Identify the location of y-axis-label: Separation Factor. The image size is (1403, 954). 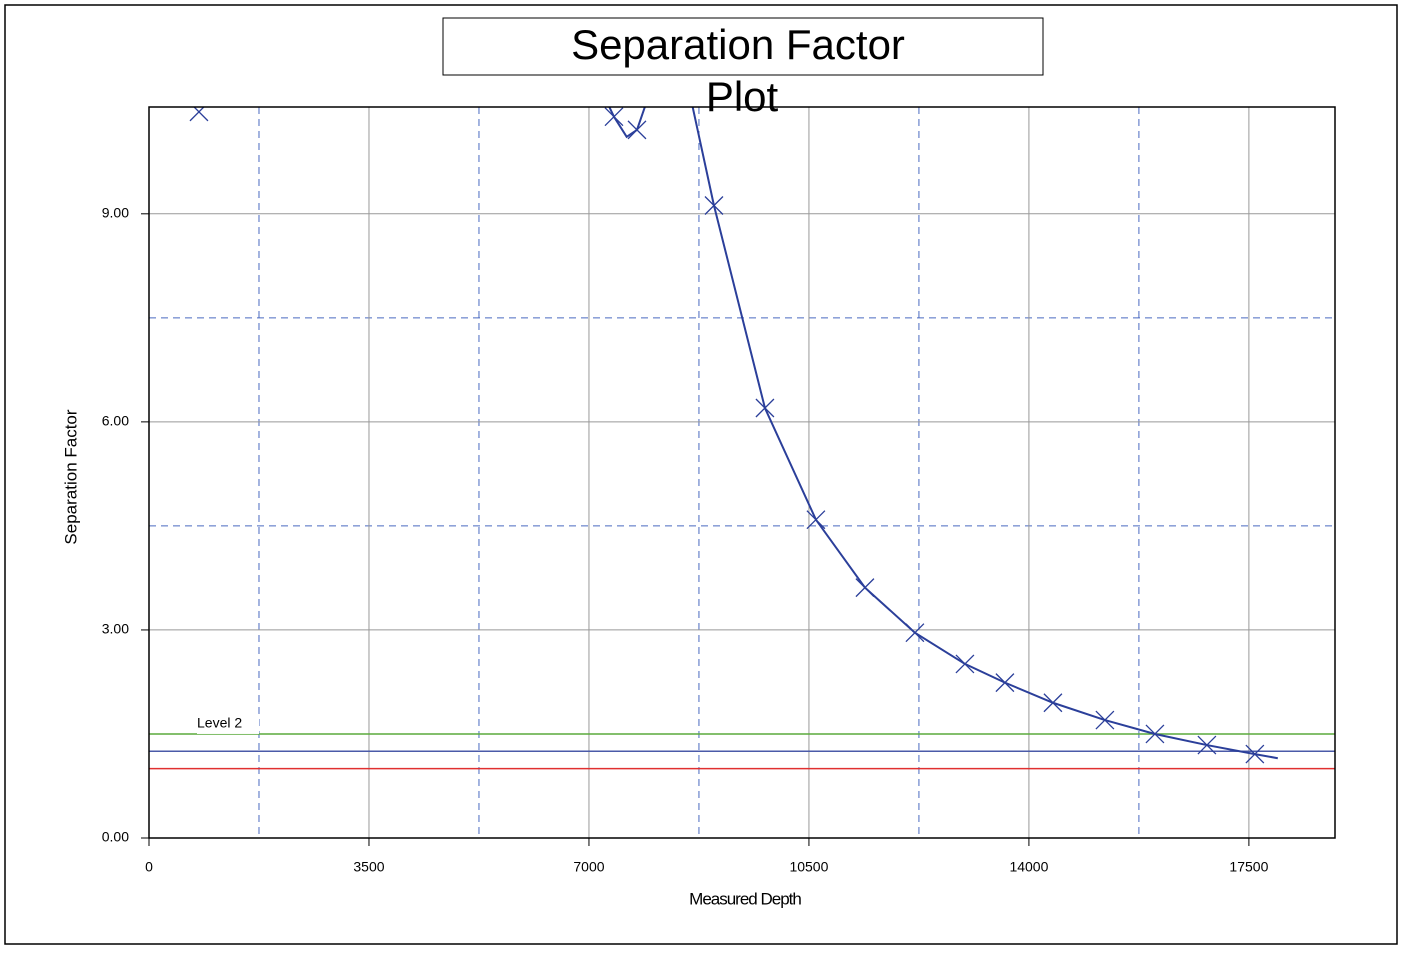
(70, 476).